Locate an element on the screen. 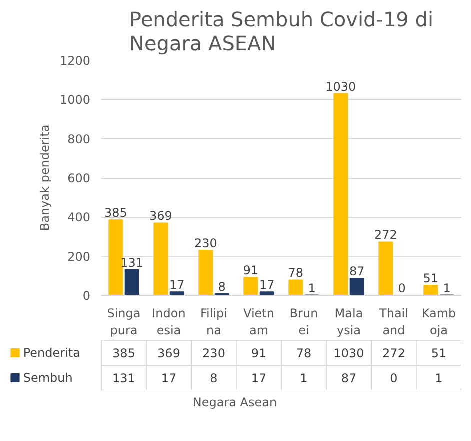 The width and height of the screenshot is (471, 441). text: 1030 is located at coordinates (341, 87).